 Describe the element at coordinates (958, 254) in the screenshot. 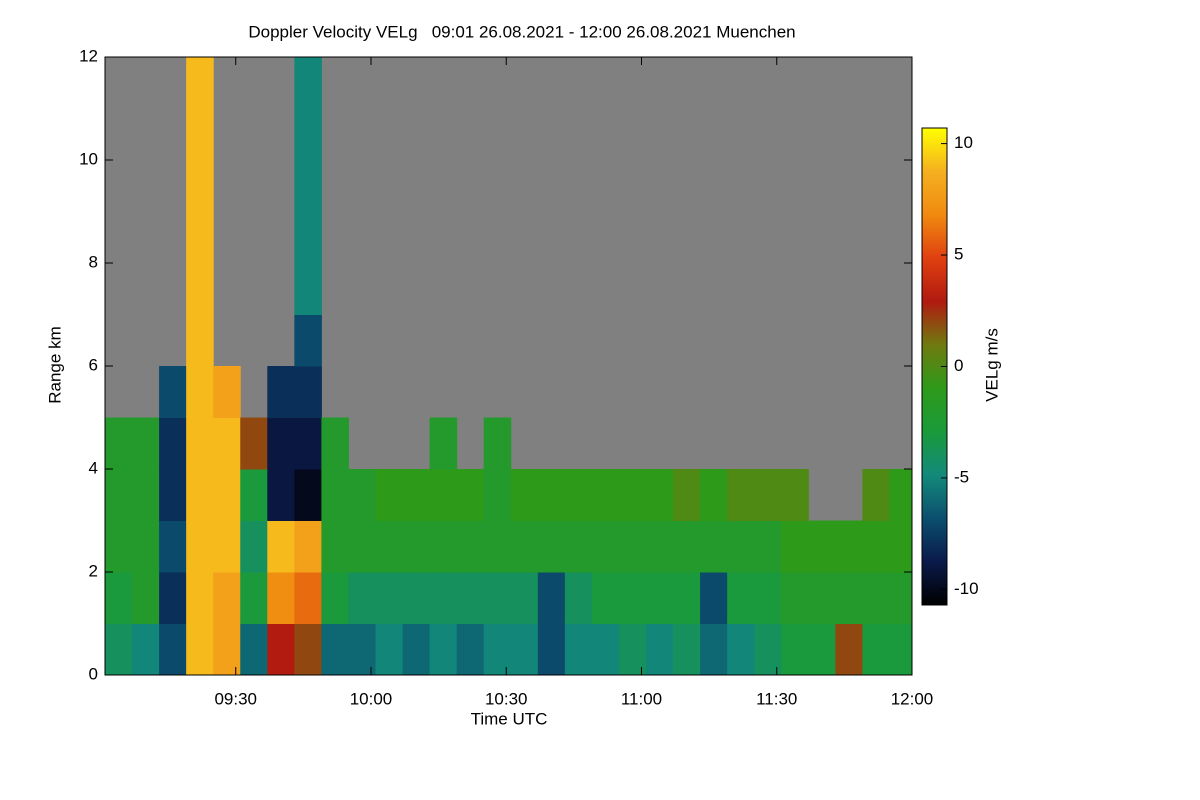

I see `colorbar-tick-label: 5` at that location.